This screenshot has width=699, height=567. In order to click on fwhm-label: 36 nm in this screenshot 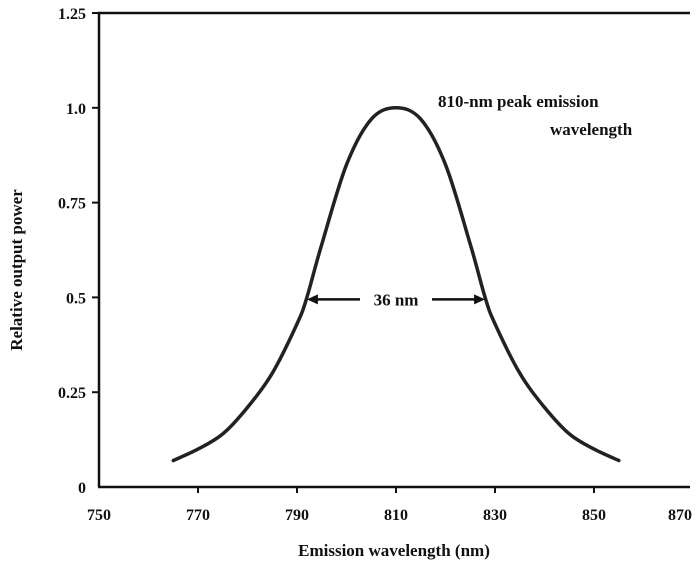, I will do `click(396, 299)`.